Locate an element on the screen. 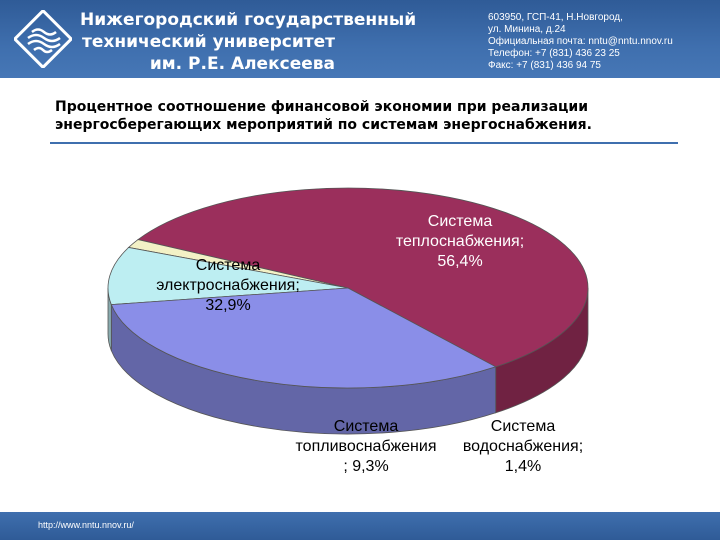  slice-label: 1,4% is located at coordinates (523, 466).